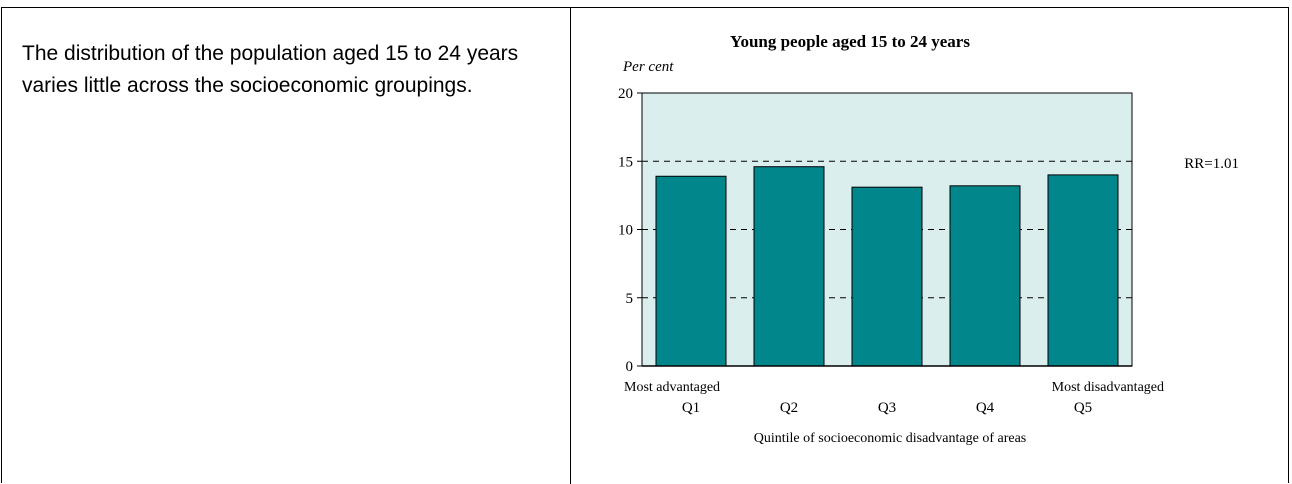 This screenshot has width=1292, height=484. Describe the element at coordinates (887, 408) in the screenshot. I see `x-tick-label-q3: Q3` at that location.